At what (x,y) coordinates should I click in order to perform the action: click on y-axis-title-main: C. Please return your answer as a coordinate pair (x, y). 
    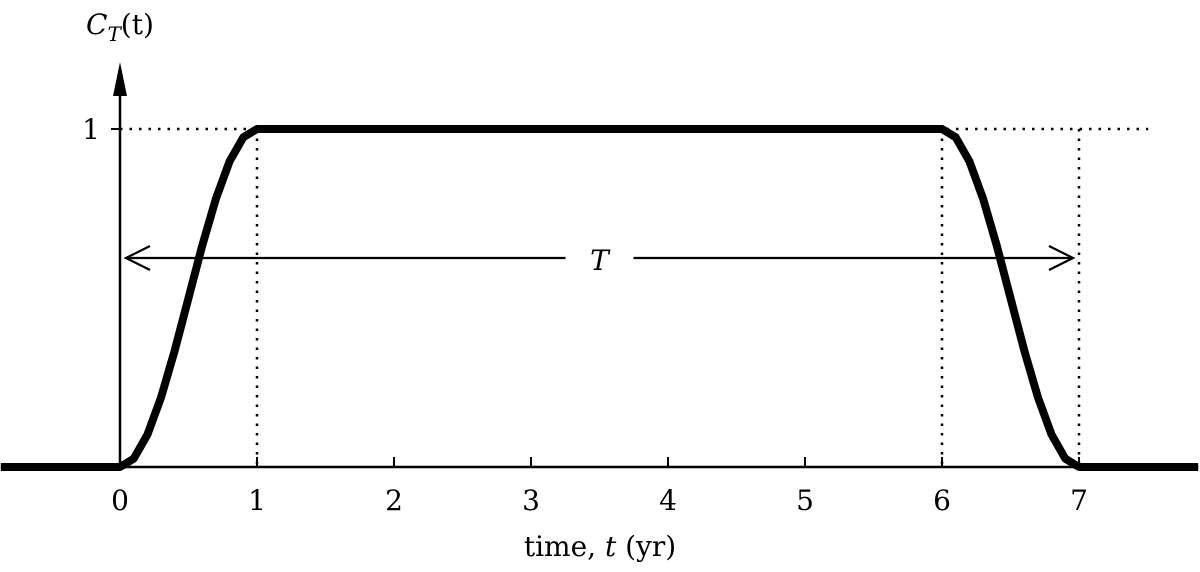
    Looking at the image, I should click on (96, 24).